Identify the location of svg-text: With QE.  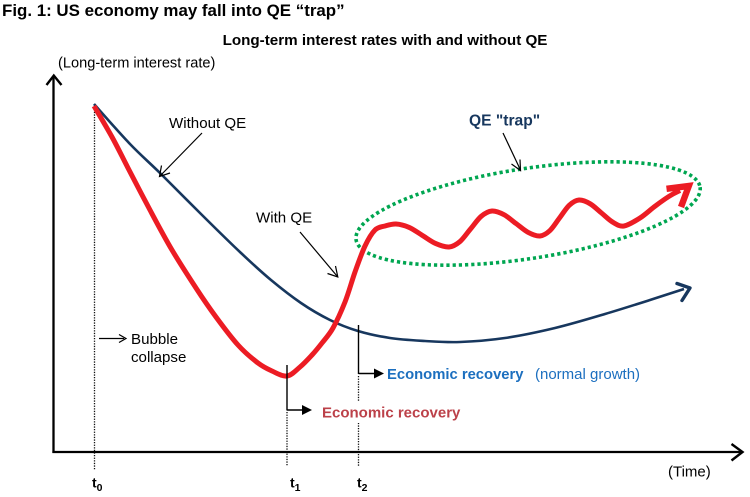
(284, 218).